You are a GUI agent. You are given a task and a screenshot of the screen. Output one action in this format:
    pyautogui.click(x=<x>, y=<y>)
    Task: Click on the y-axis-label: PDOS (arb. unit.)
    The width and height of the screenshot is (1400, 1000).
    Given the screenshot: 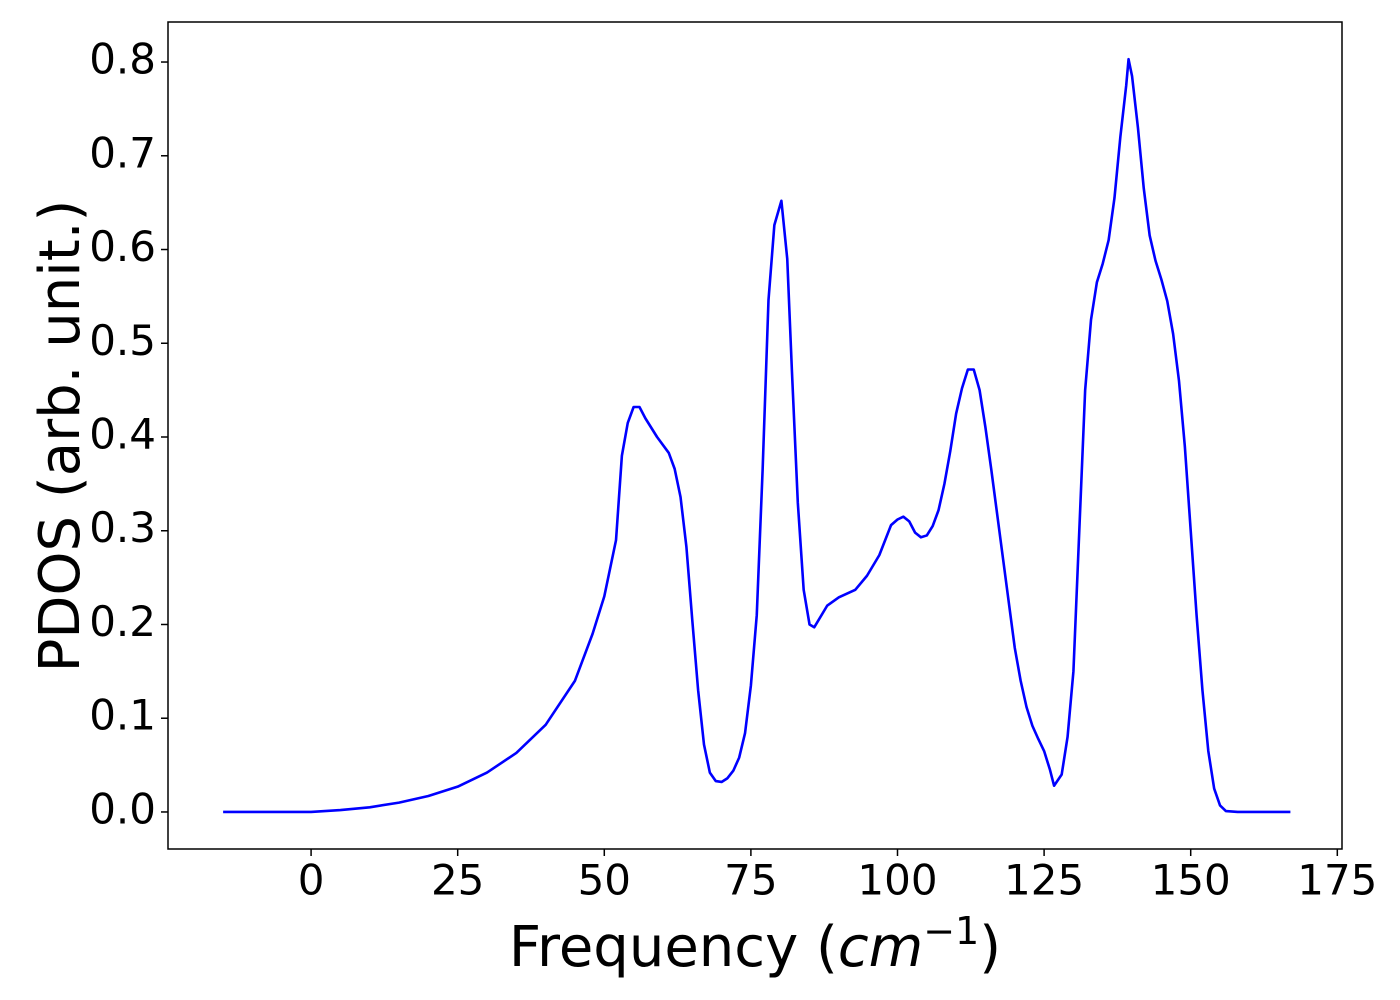 What is the action you would take?
    pyautogui.click(x=60, y=436)
    